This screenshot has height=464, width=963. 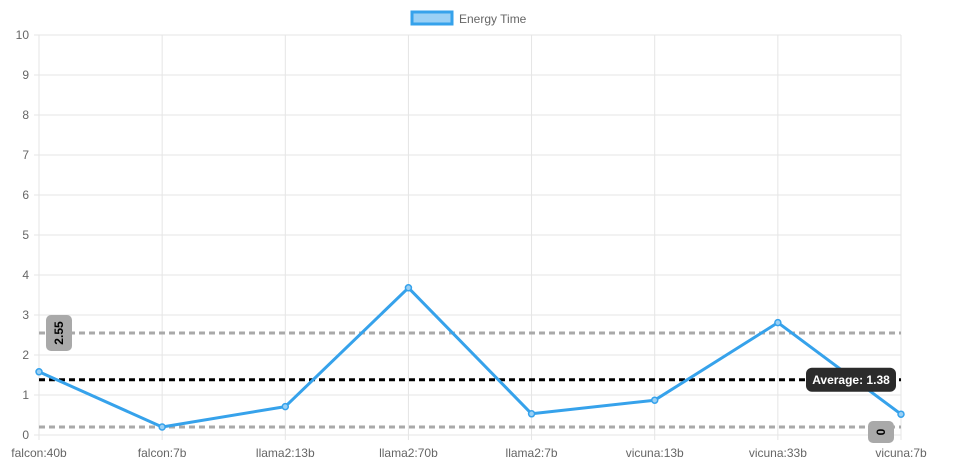 I want to click on x-tick-label: llama2:70b, so click(x=408, y=453).